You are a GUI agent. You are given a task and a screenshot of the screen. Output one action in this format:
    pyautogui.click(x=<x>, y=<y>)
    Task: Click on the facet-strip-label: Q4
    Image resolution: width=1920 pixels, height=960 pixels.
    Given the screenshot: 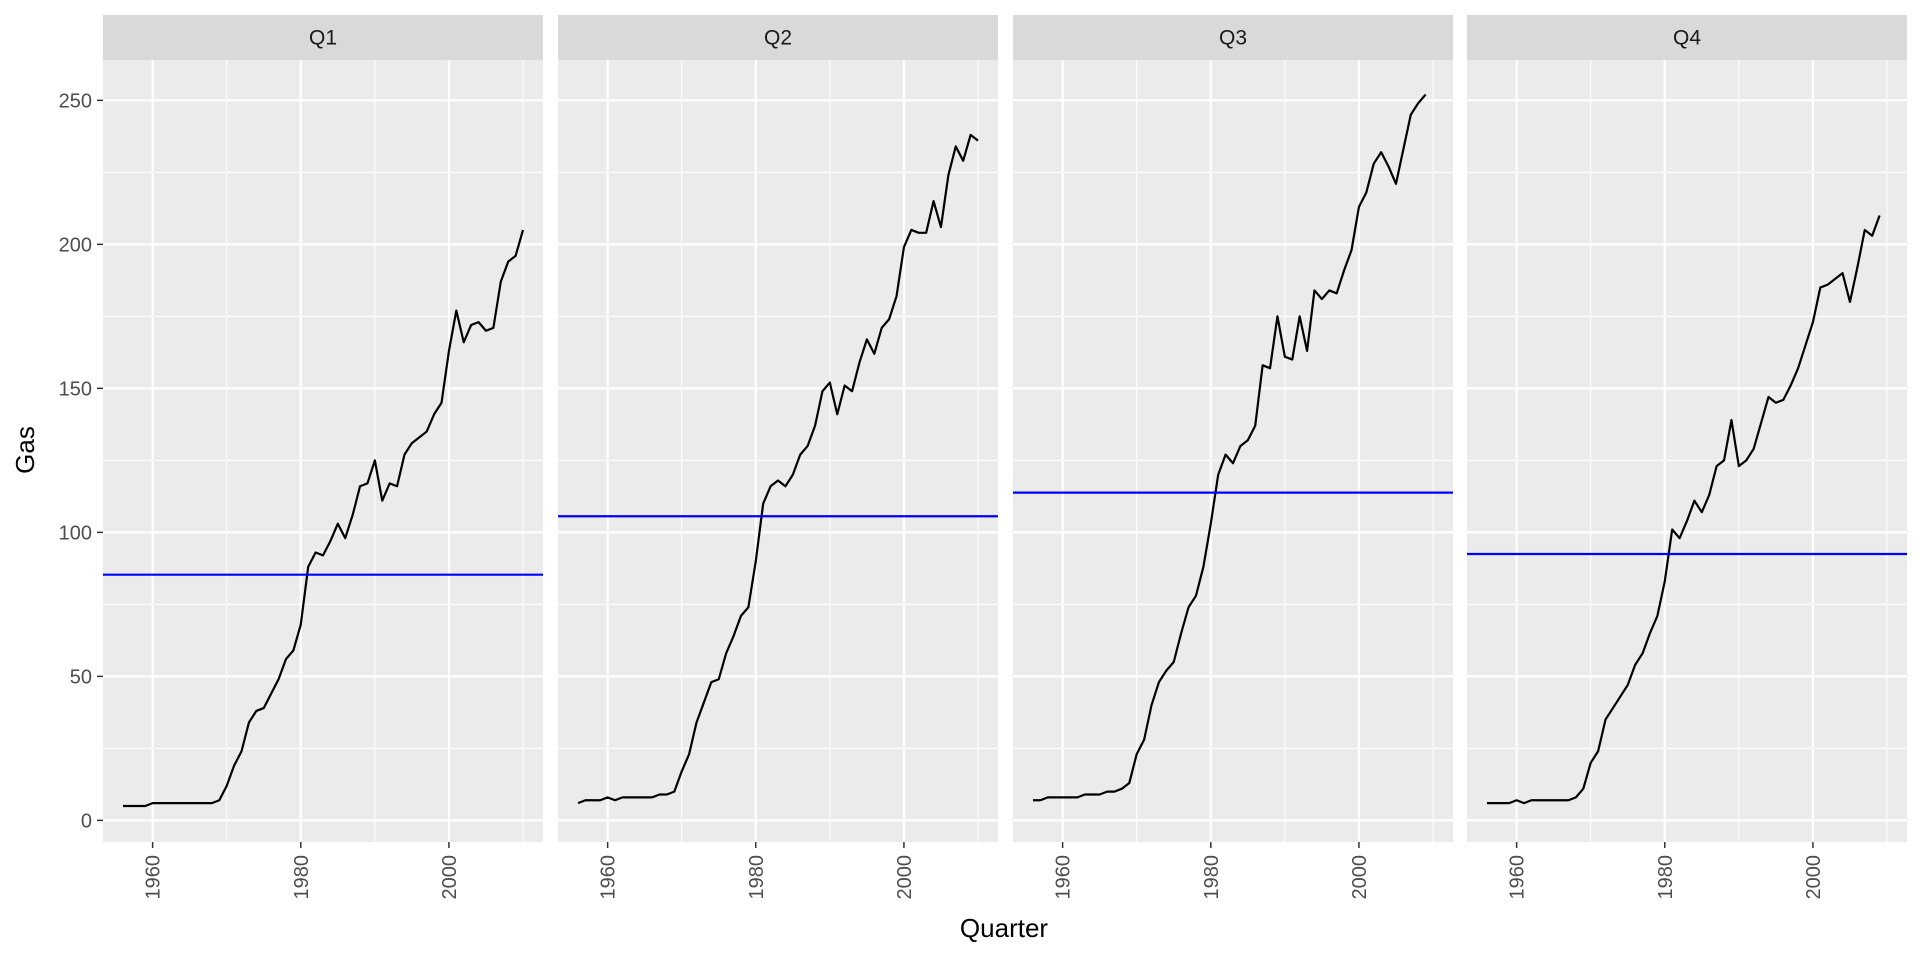 What is the action you would take?
    pyautogui.click(x=1687, y=38)
    